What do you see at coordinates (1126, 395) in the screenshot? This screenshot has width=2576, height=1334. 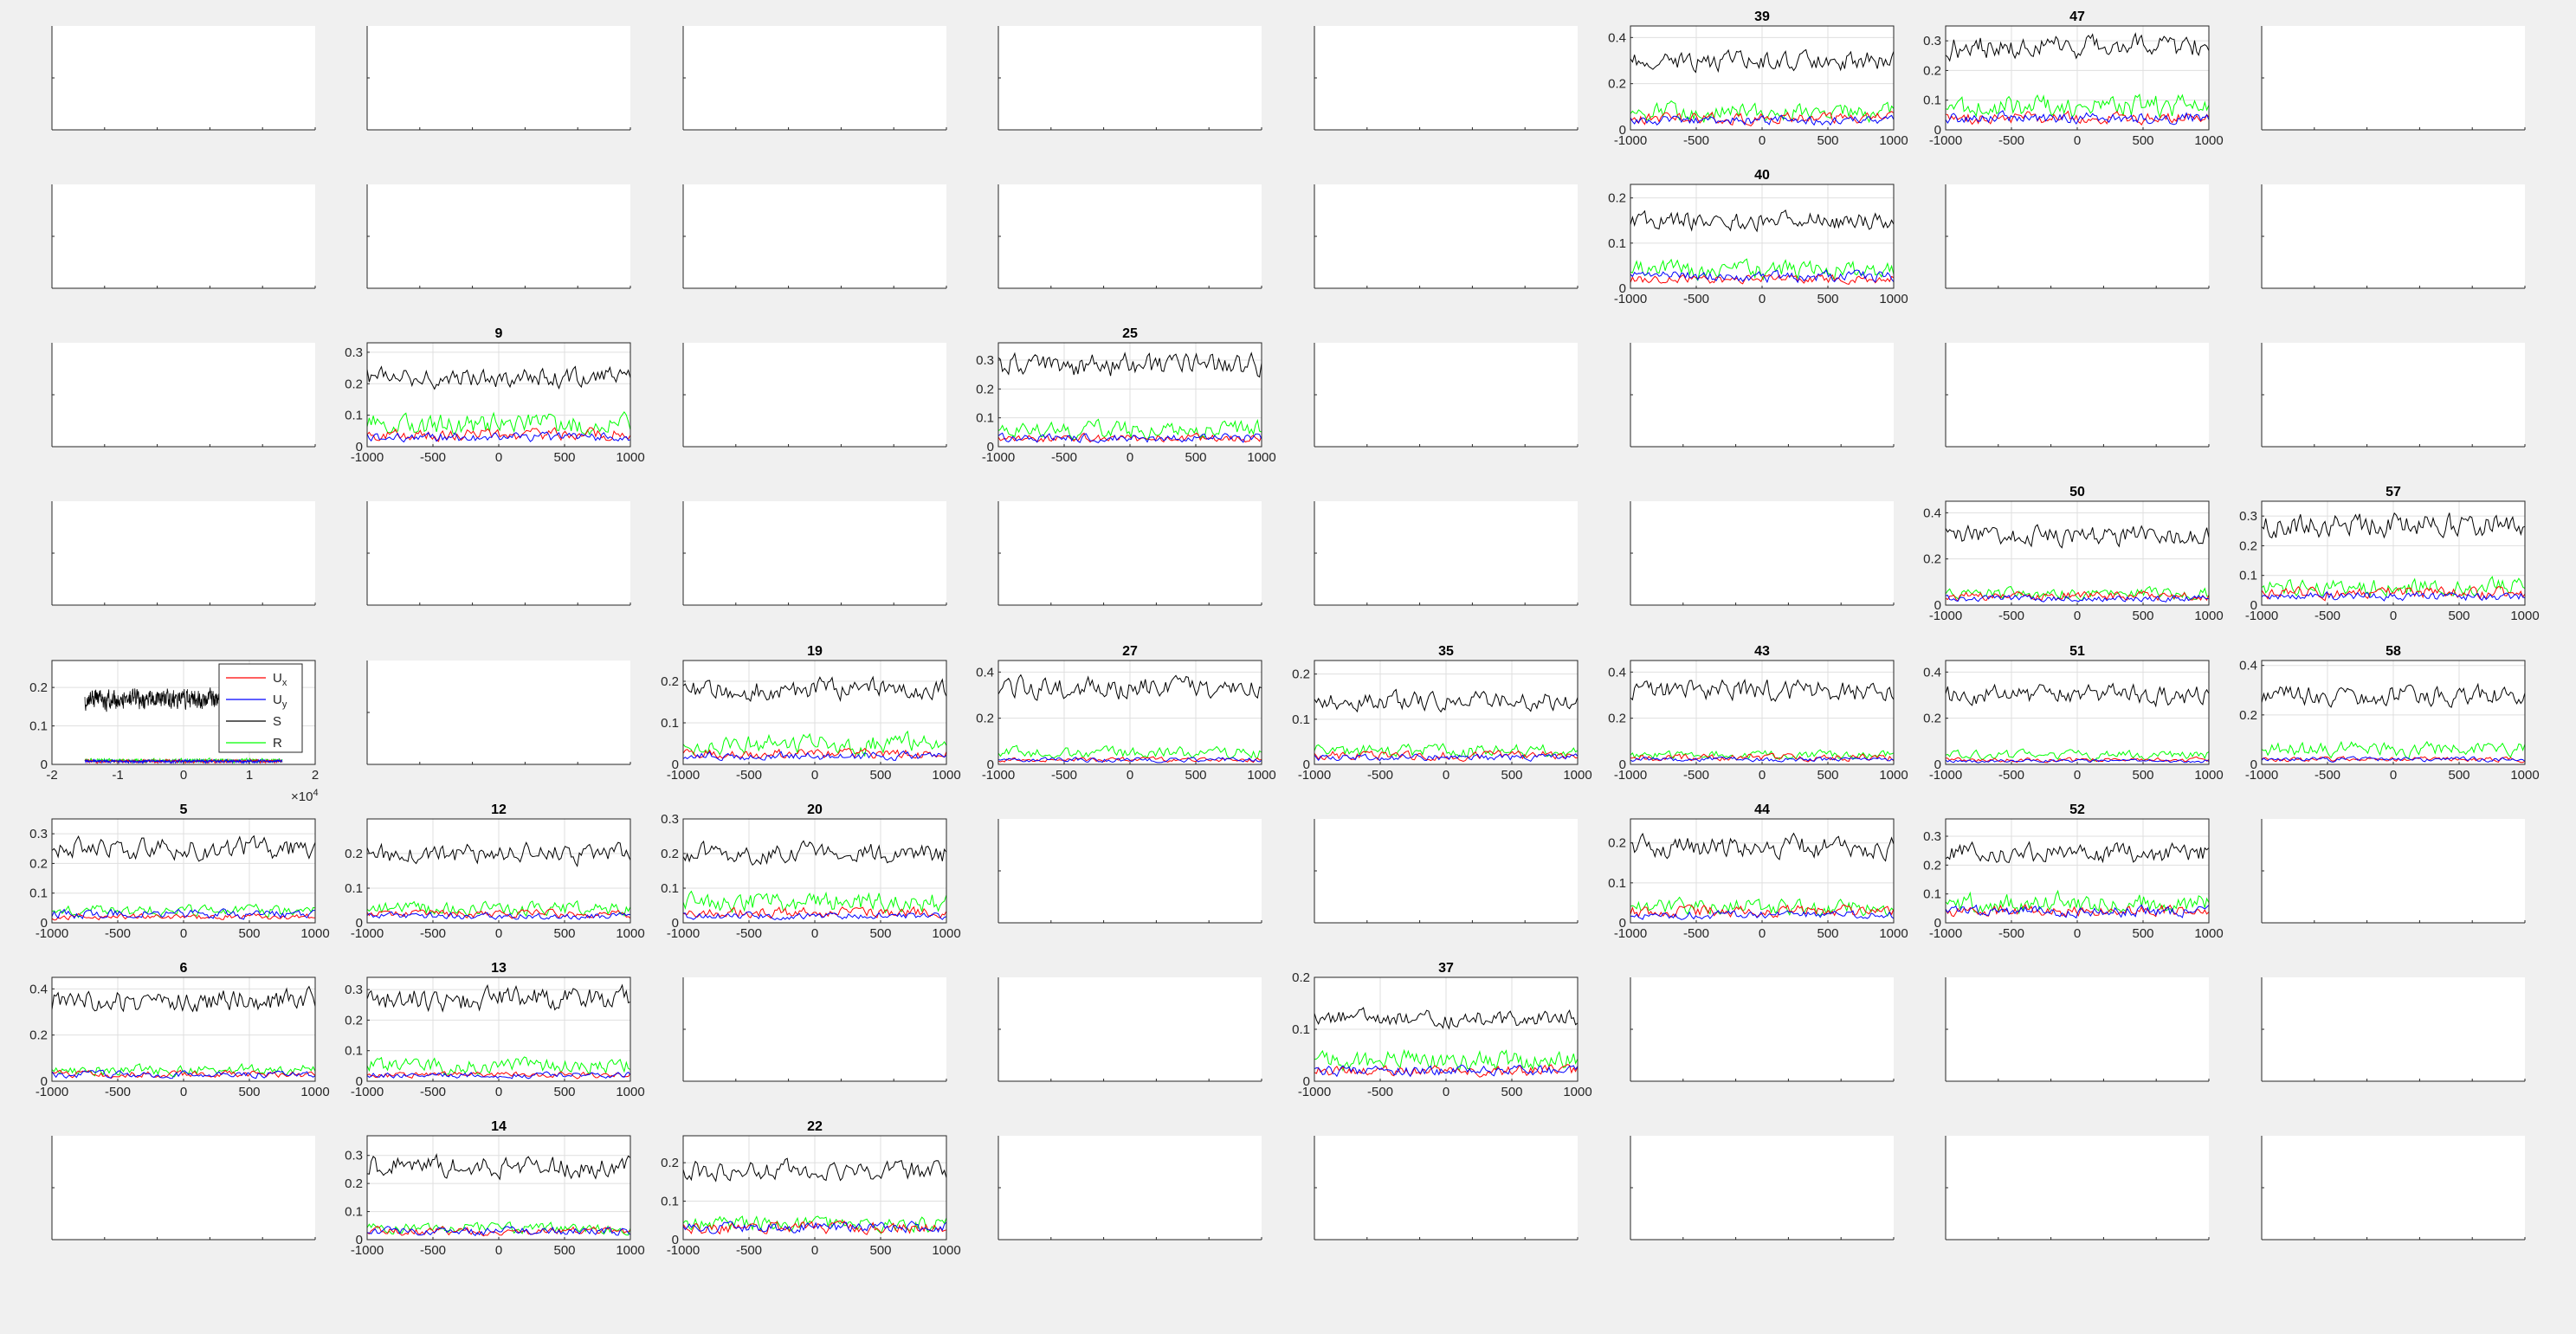 I see `subplot: -1000 -500 0 500 1000 0 0.1 0.2 0.3 25` at bounding box center [1126, 395].